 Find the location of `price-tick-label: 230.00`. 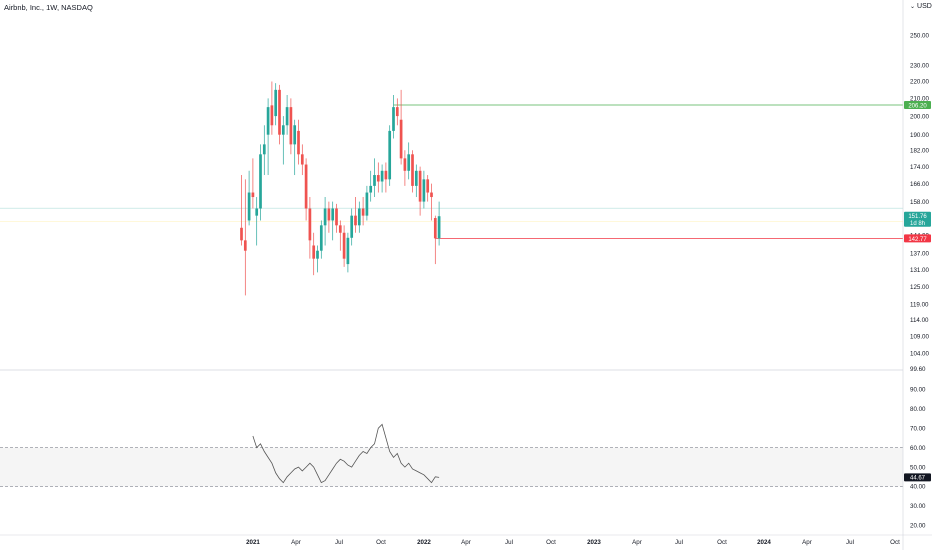

price-tick-label: 230.00 is located at coordinates (919, 66).